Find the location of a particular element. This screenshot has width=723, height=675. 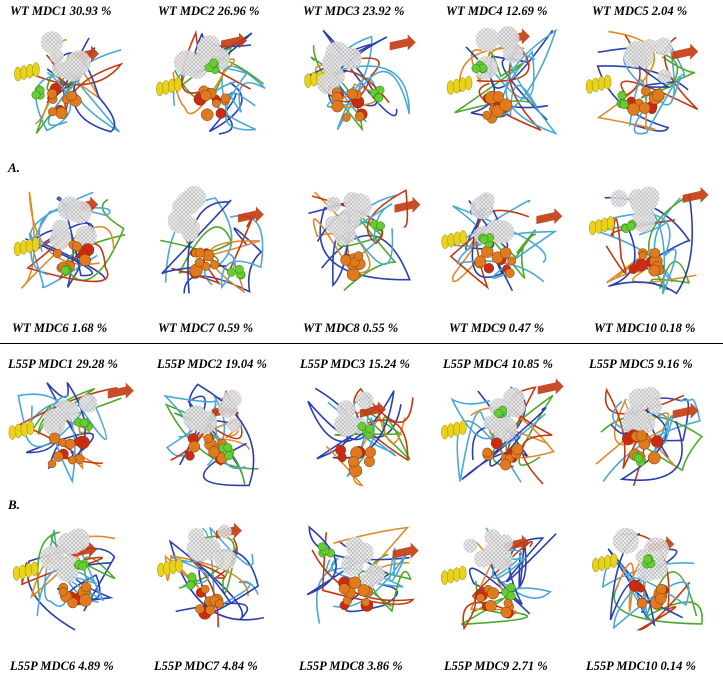

structure-l55p-mdc9 is located at coordinates (504, 577).